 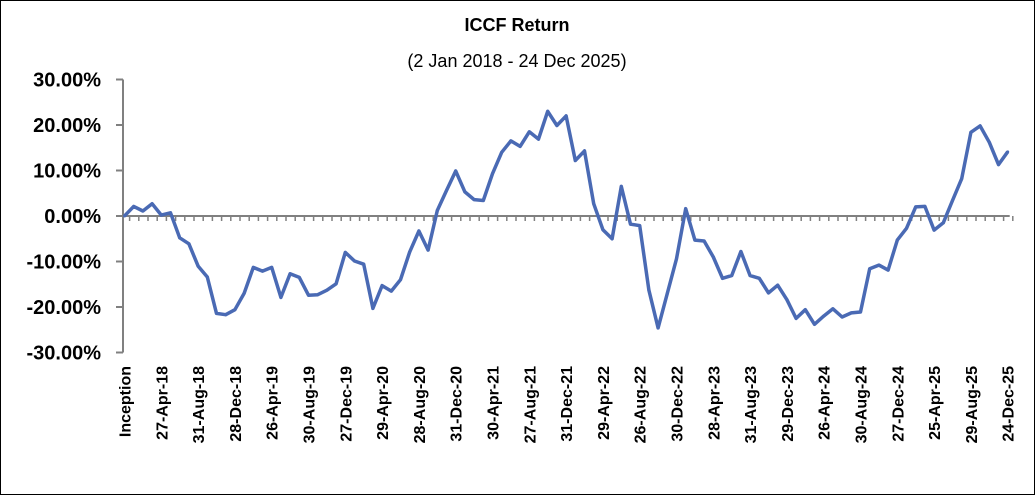 What do you see at coordinates (346, 404) in the screenshot?
I see `x-tick-label: 27-Dec-19` at bounding box center [346, 404].